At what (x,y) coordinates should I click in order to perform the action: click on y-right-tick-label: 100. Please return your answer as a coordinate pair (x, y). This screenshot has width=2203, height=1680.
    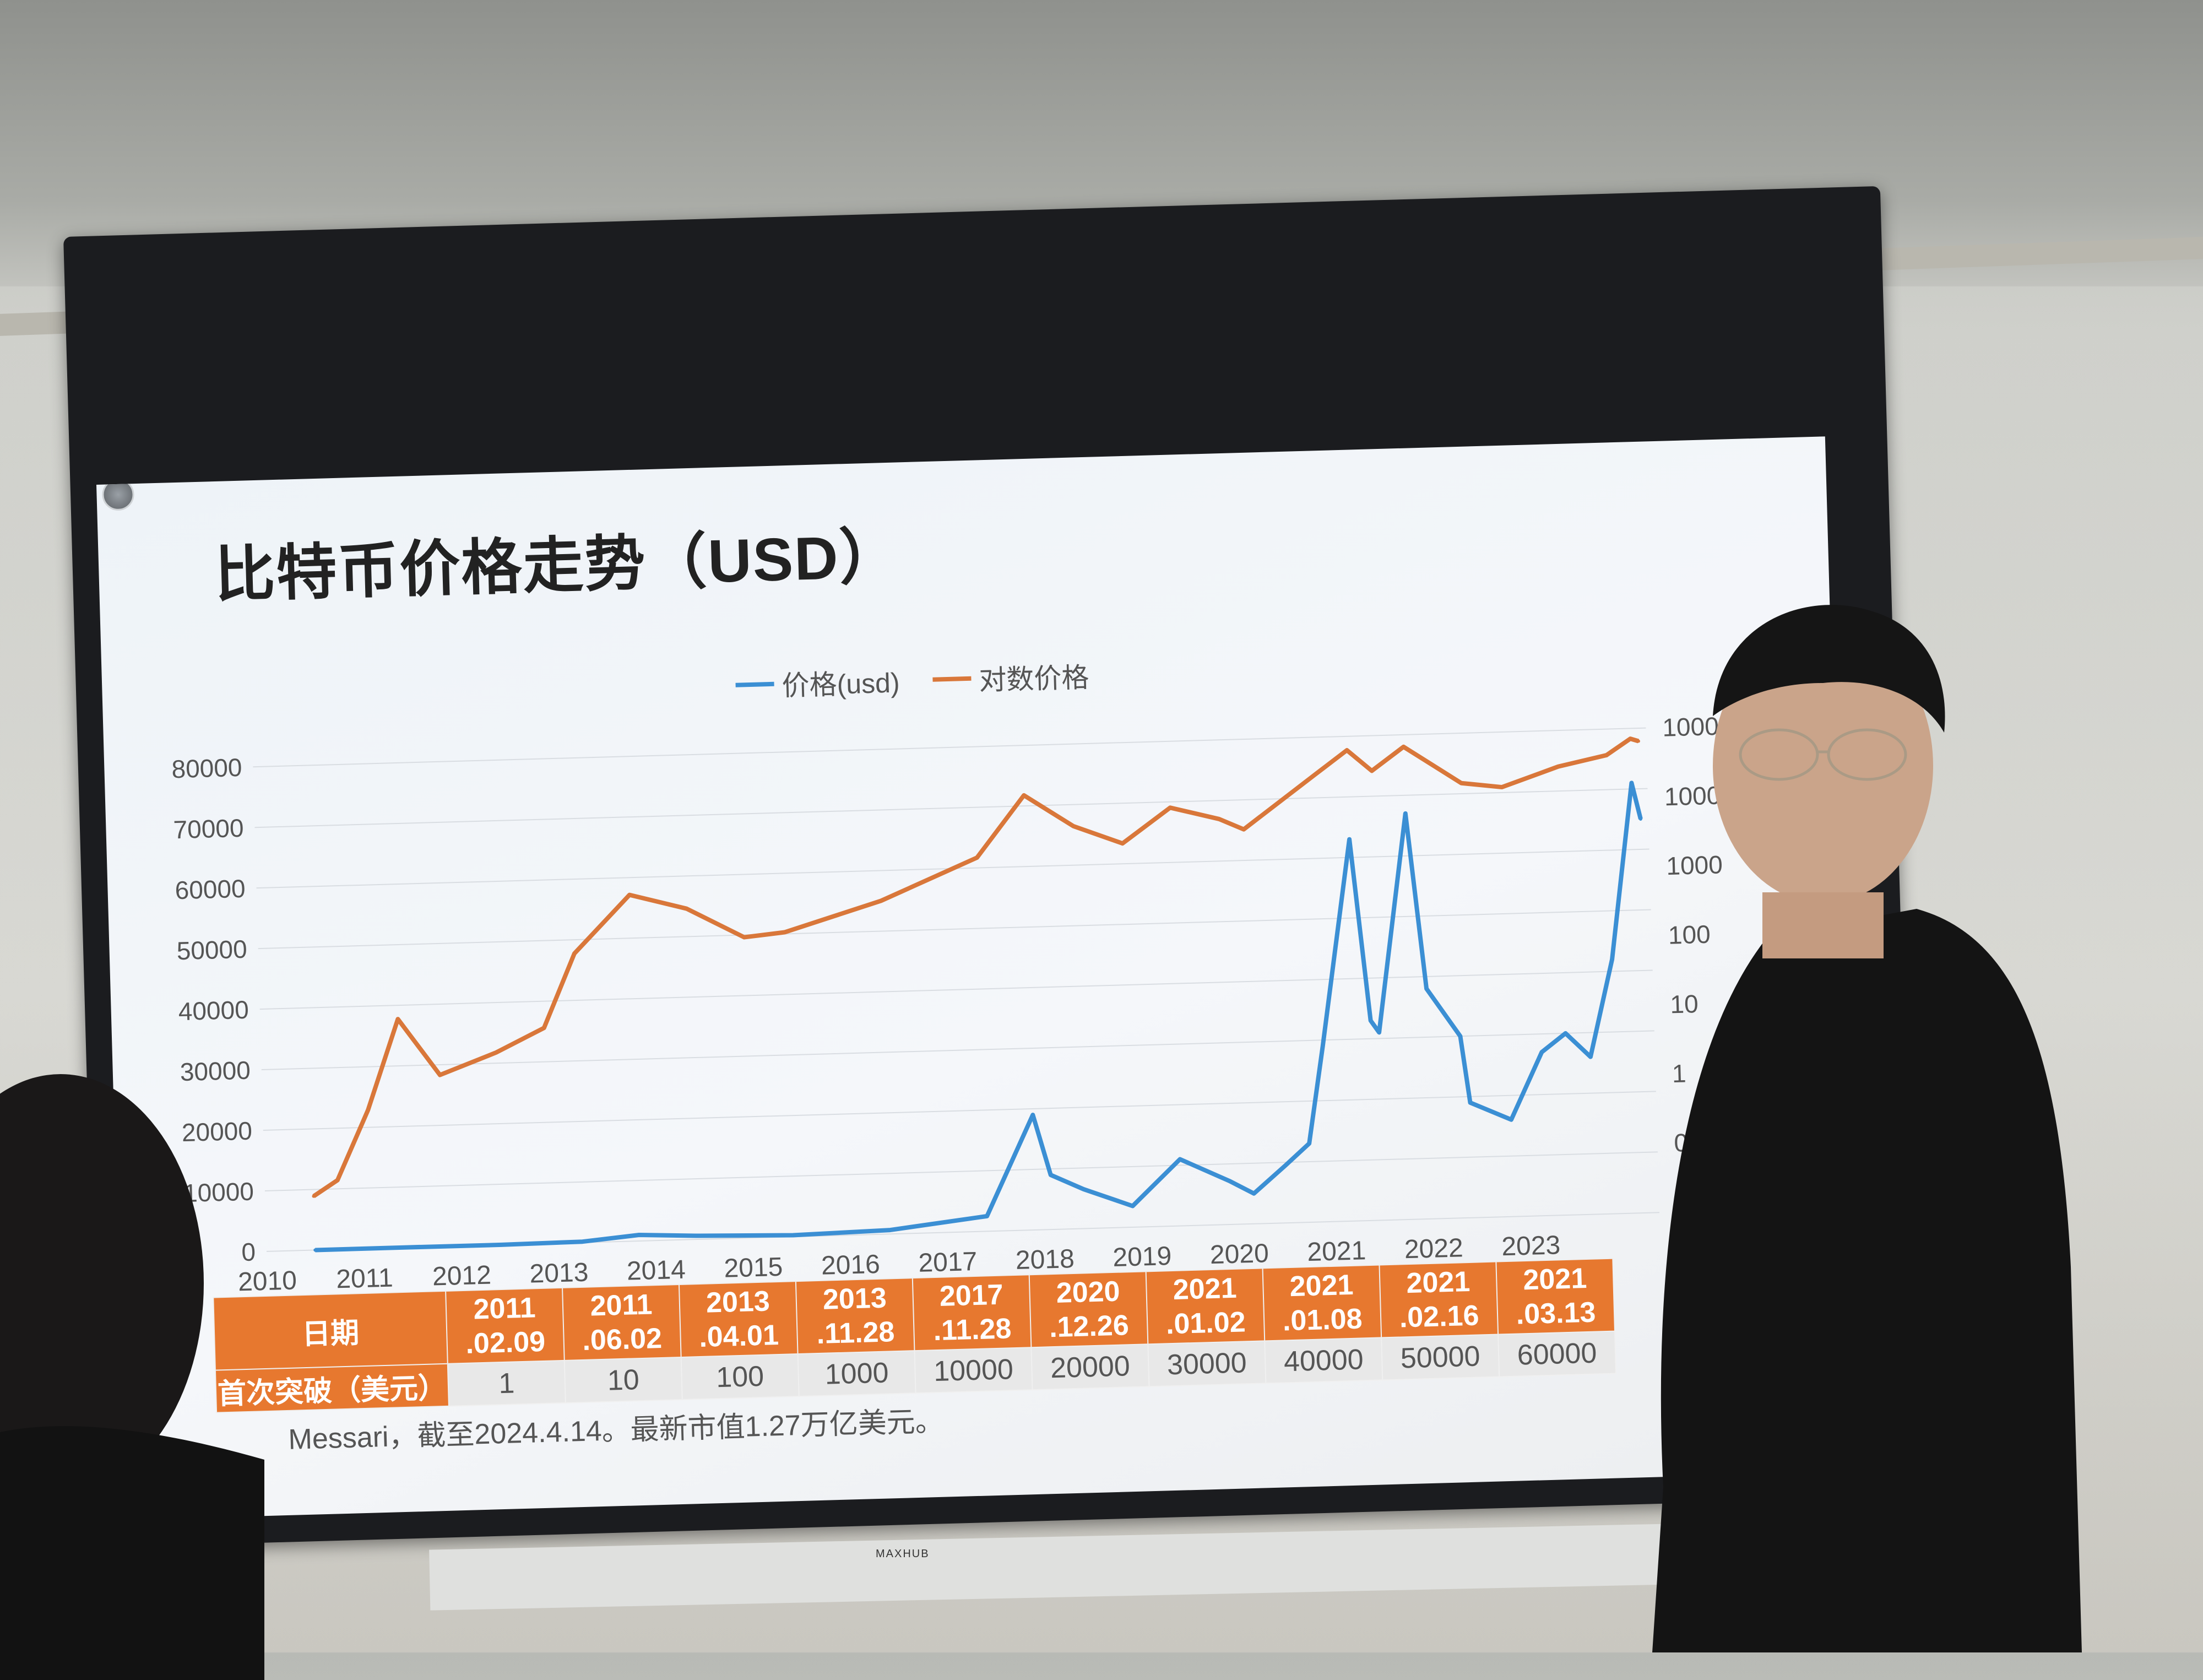
    Looking at the image, I should click on (1689, 935).